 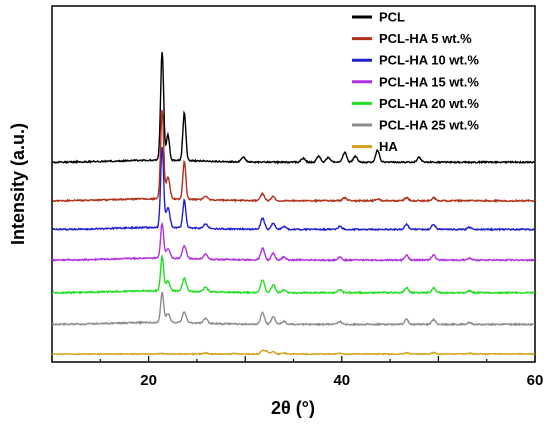 I want to click on series-line-pcl-ha-20-wt, so click(x=293, y=274).